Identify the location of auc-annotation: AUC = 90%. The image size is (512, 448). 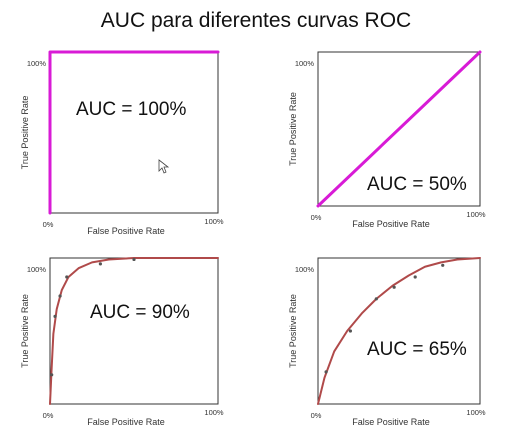
(140, 312).